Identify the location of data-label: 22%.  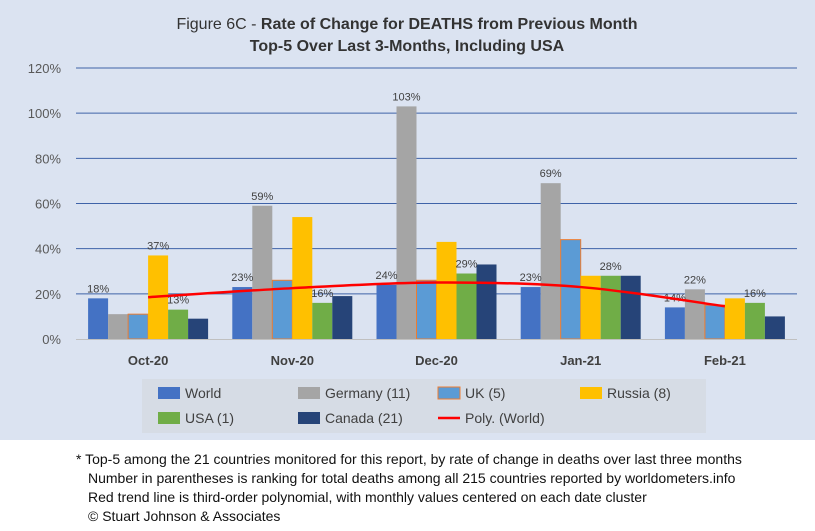
(695, 280).